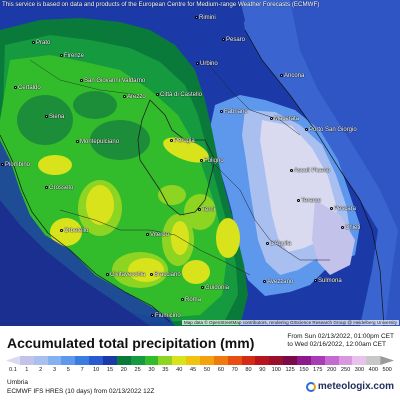  I want to click on scale-tick-label: 3, so click(54, 370).